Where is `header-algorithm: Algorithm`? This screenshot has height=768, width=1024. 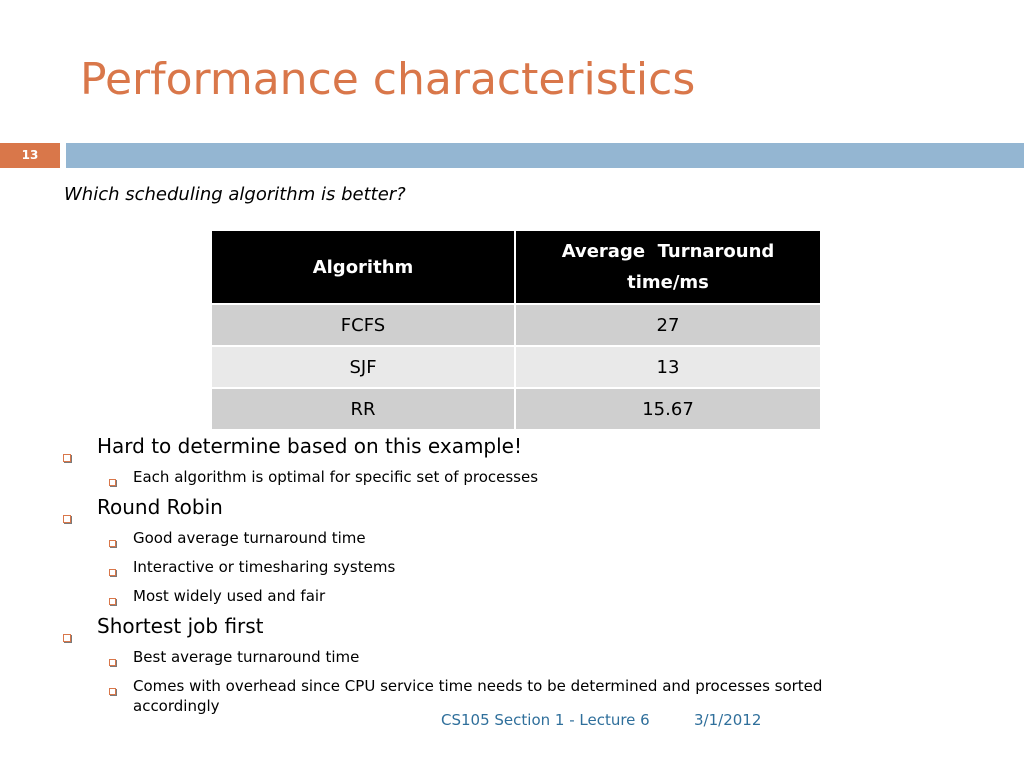
header-algorithm: Algorithm is located at coordinates (364, 267).